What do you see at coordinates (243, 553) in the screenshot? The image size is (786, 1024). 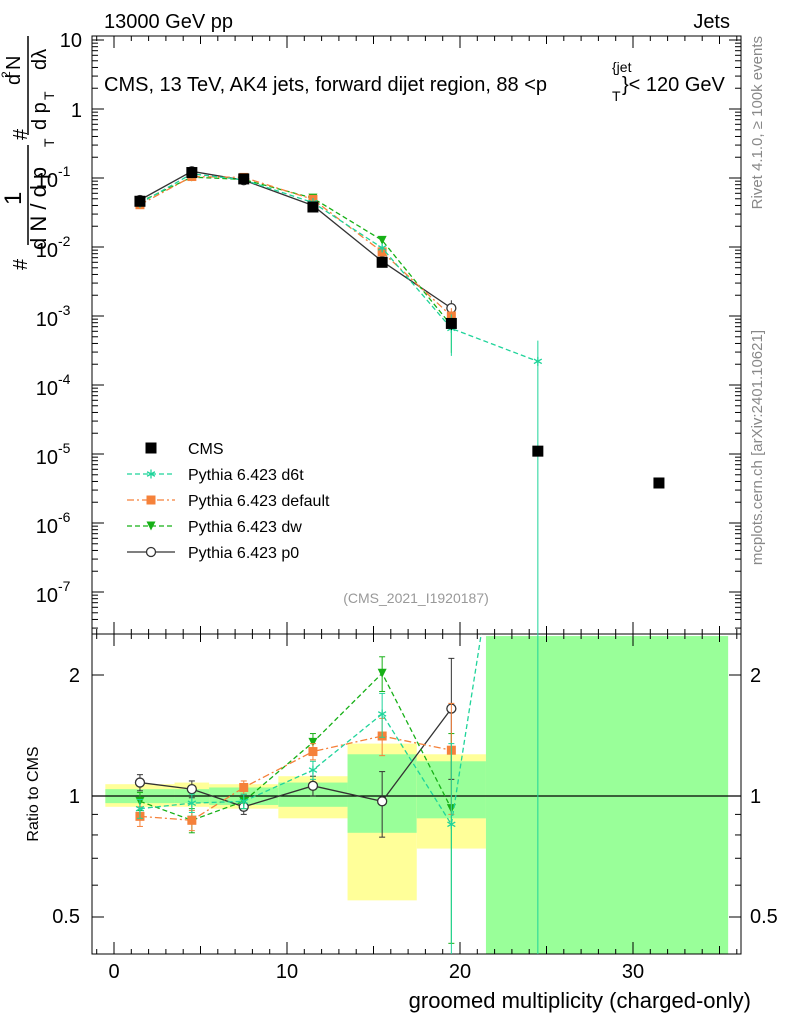 I see `legend-label: Pythia 6.423 p0` at bounding box center [243, 553].